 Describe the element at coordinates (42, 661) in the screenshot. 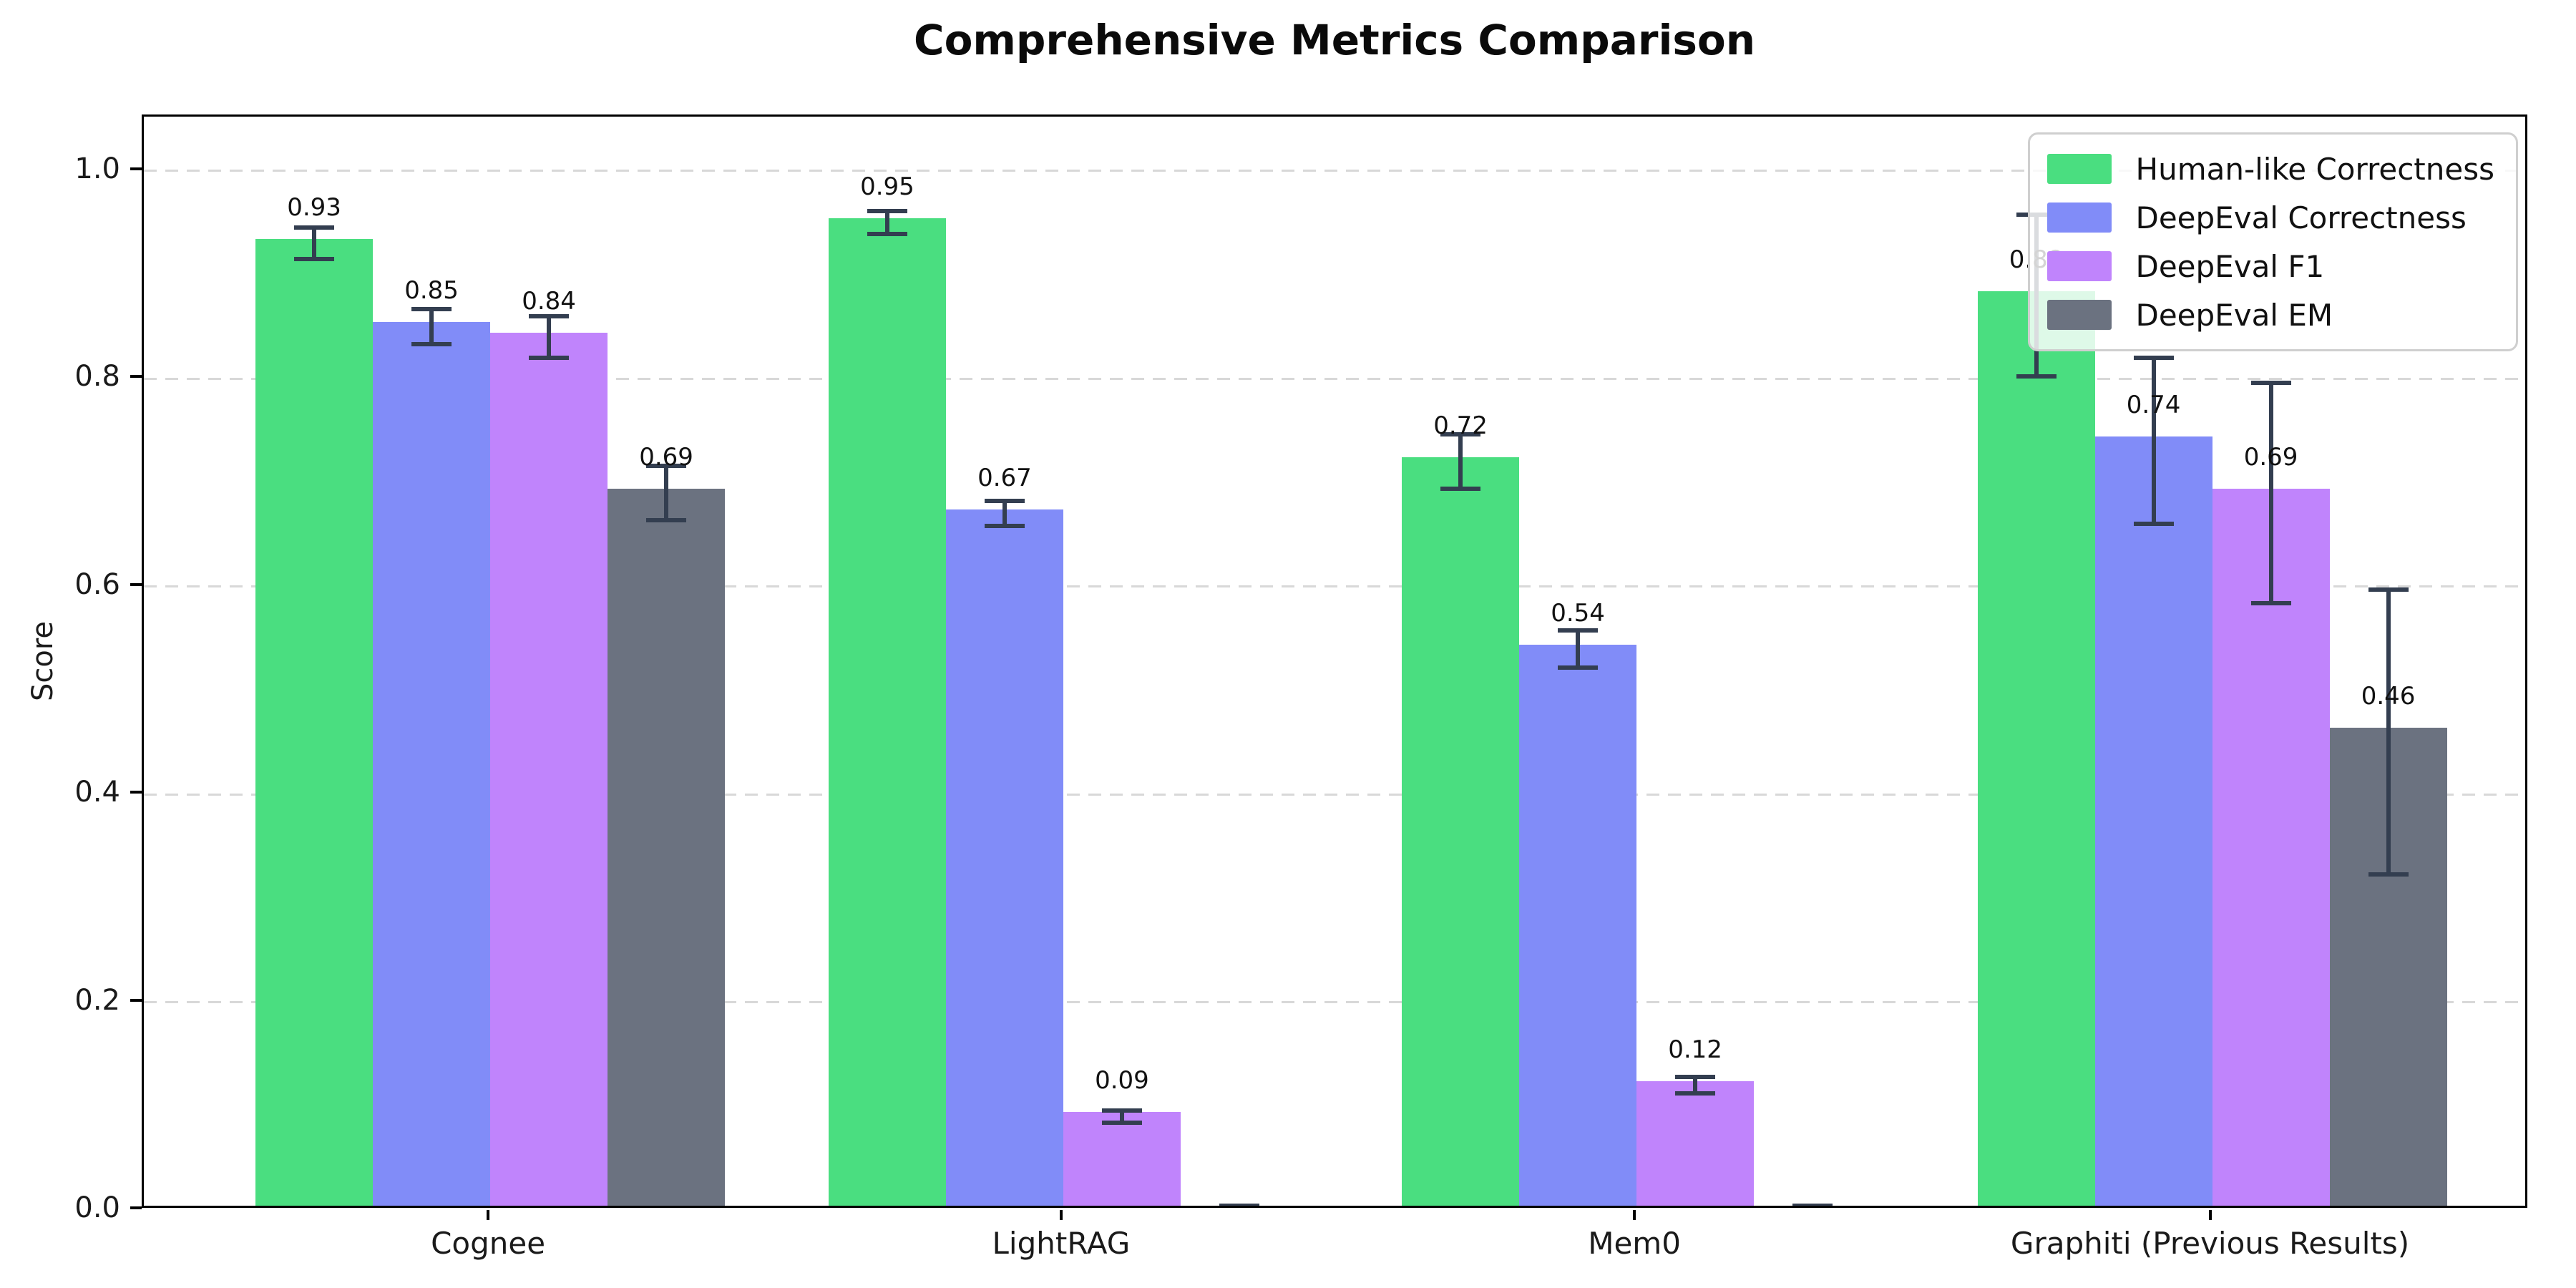

I see `y-axis-title: Score` at that location.